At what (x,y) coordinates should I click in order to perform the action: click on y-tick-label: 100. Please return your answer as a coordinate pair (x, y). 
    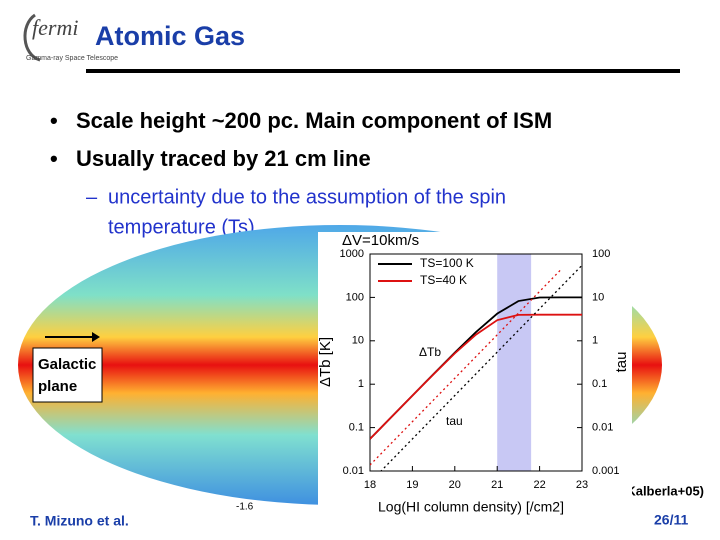
    Looking at the image, I should click on (355, 297).